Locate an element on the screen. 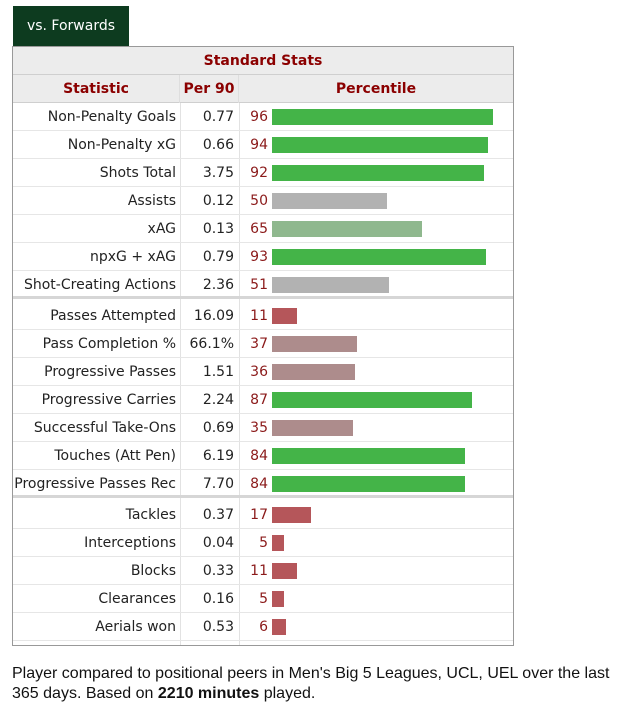  percentile-label: 35 is located at coordinates (259, 428).